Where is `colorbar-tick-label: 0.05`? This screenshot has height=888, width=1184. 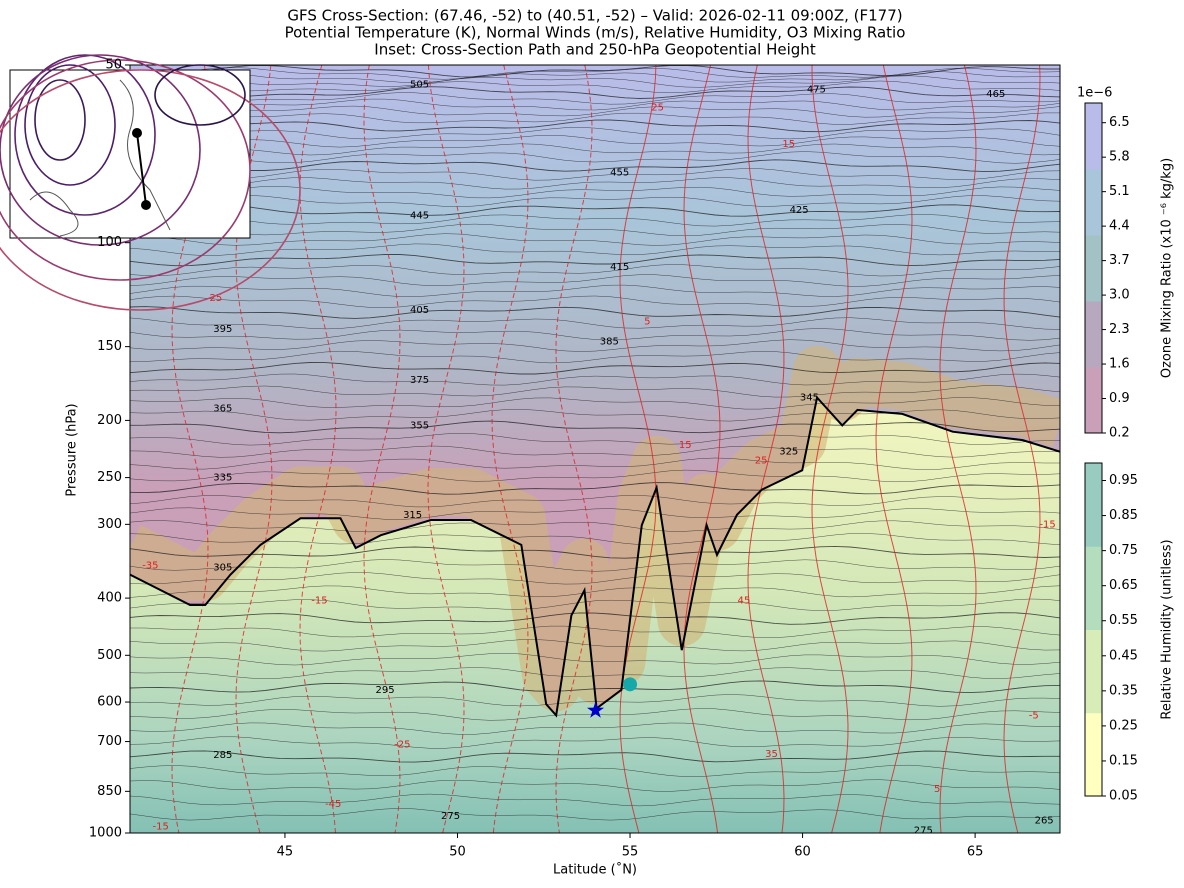
colorbar-tick-label: 0.05 is located at coordinates (1123, 796).